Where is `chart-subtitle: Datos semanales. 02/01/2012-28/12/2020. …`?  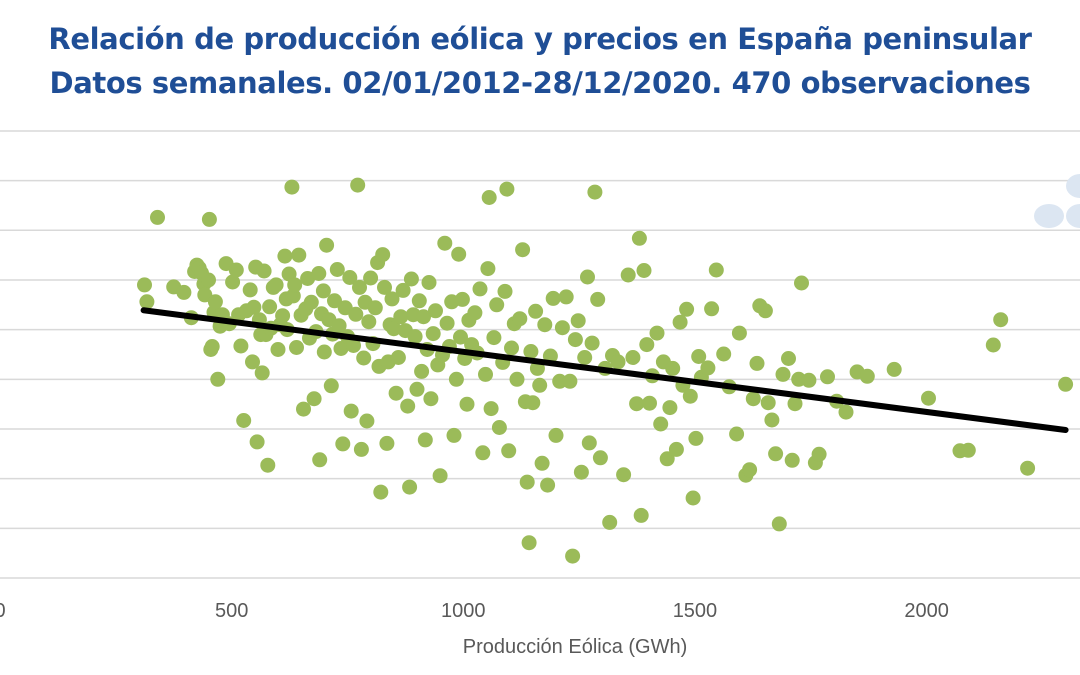
chart-subtitle: Datos semanales. 02/01/2012-28/12/2020. … is located at coordinates (540, 83).